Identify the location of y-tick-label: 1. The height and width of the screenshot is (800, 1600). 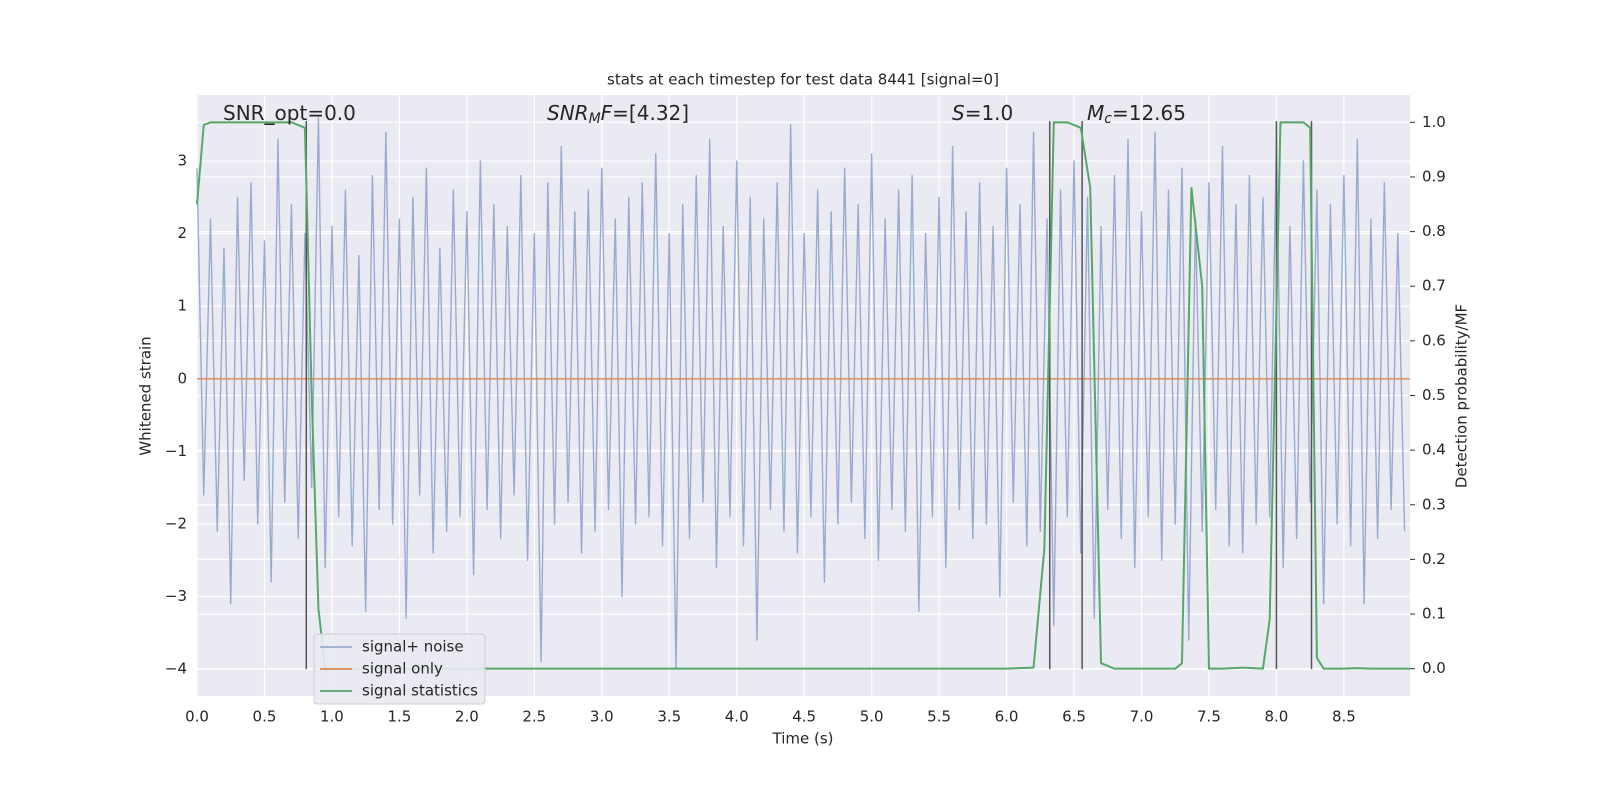
(182, 306).